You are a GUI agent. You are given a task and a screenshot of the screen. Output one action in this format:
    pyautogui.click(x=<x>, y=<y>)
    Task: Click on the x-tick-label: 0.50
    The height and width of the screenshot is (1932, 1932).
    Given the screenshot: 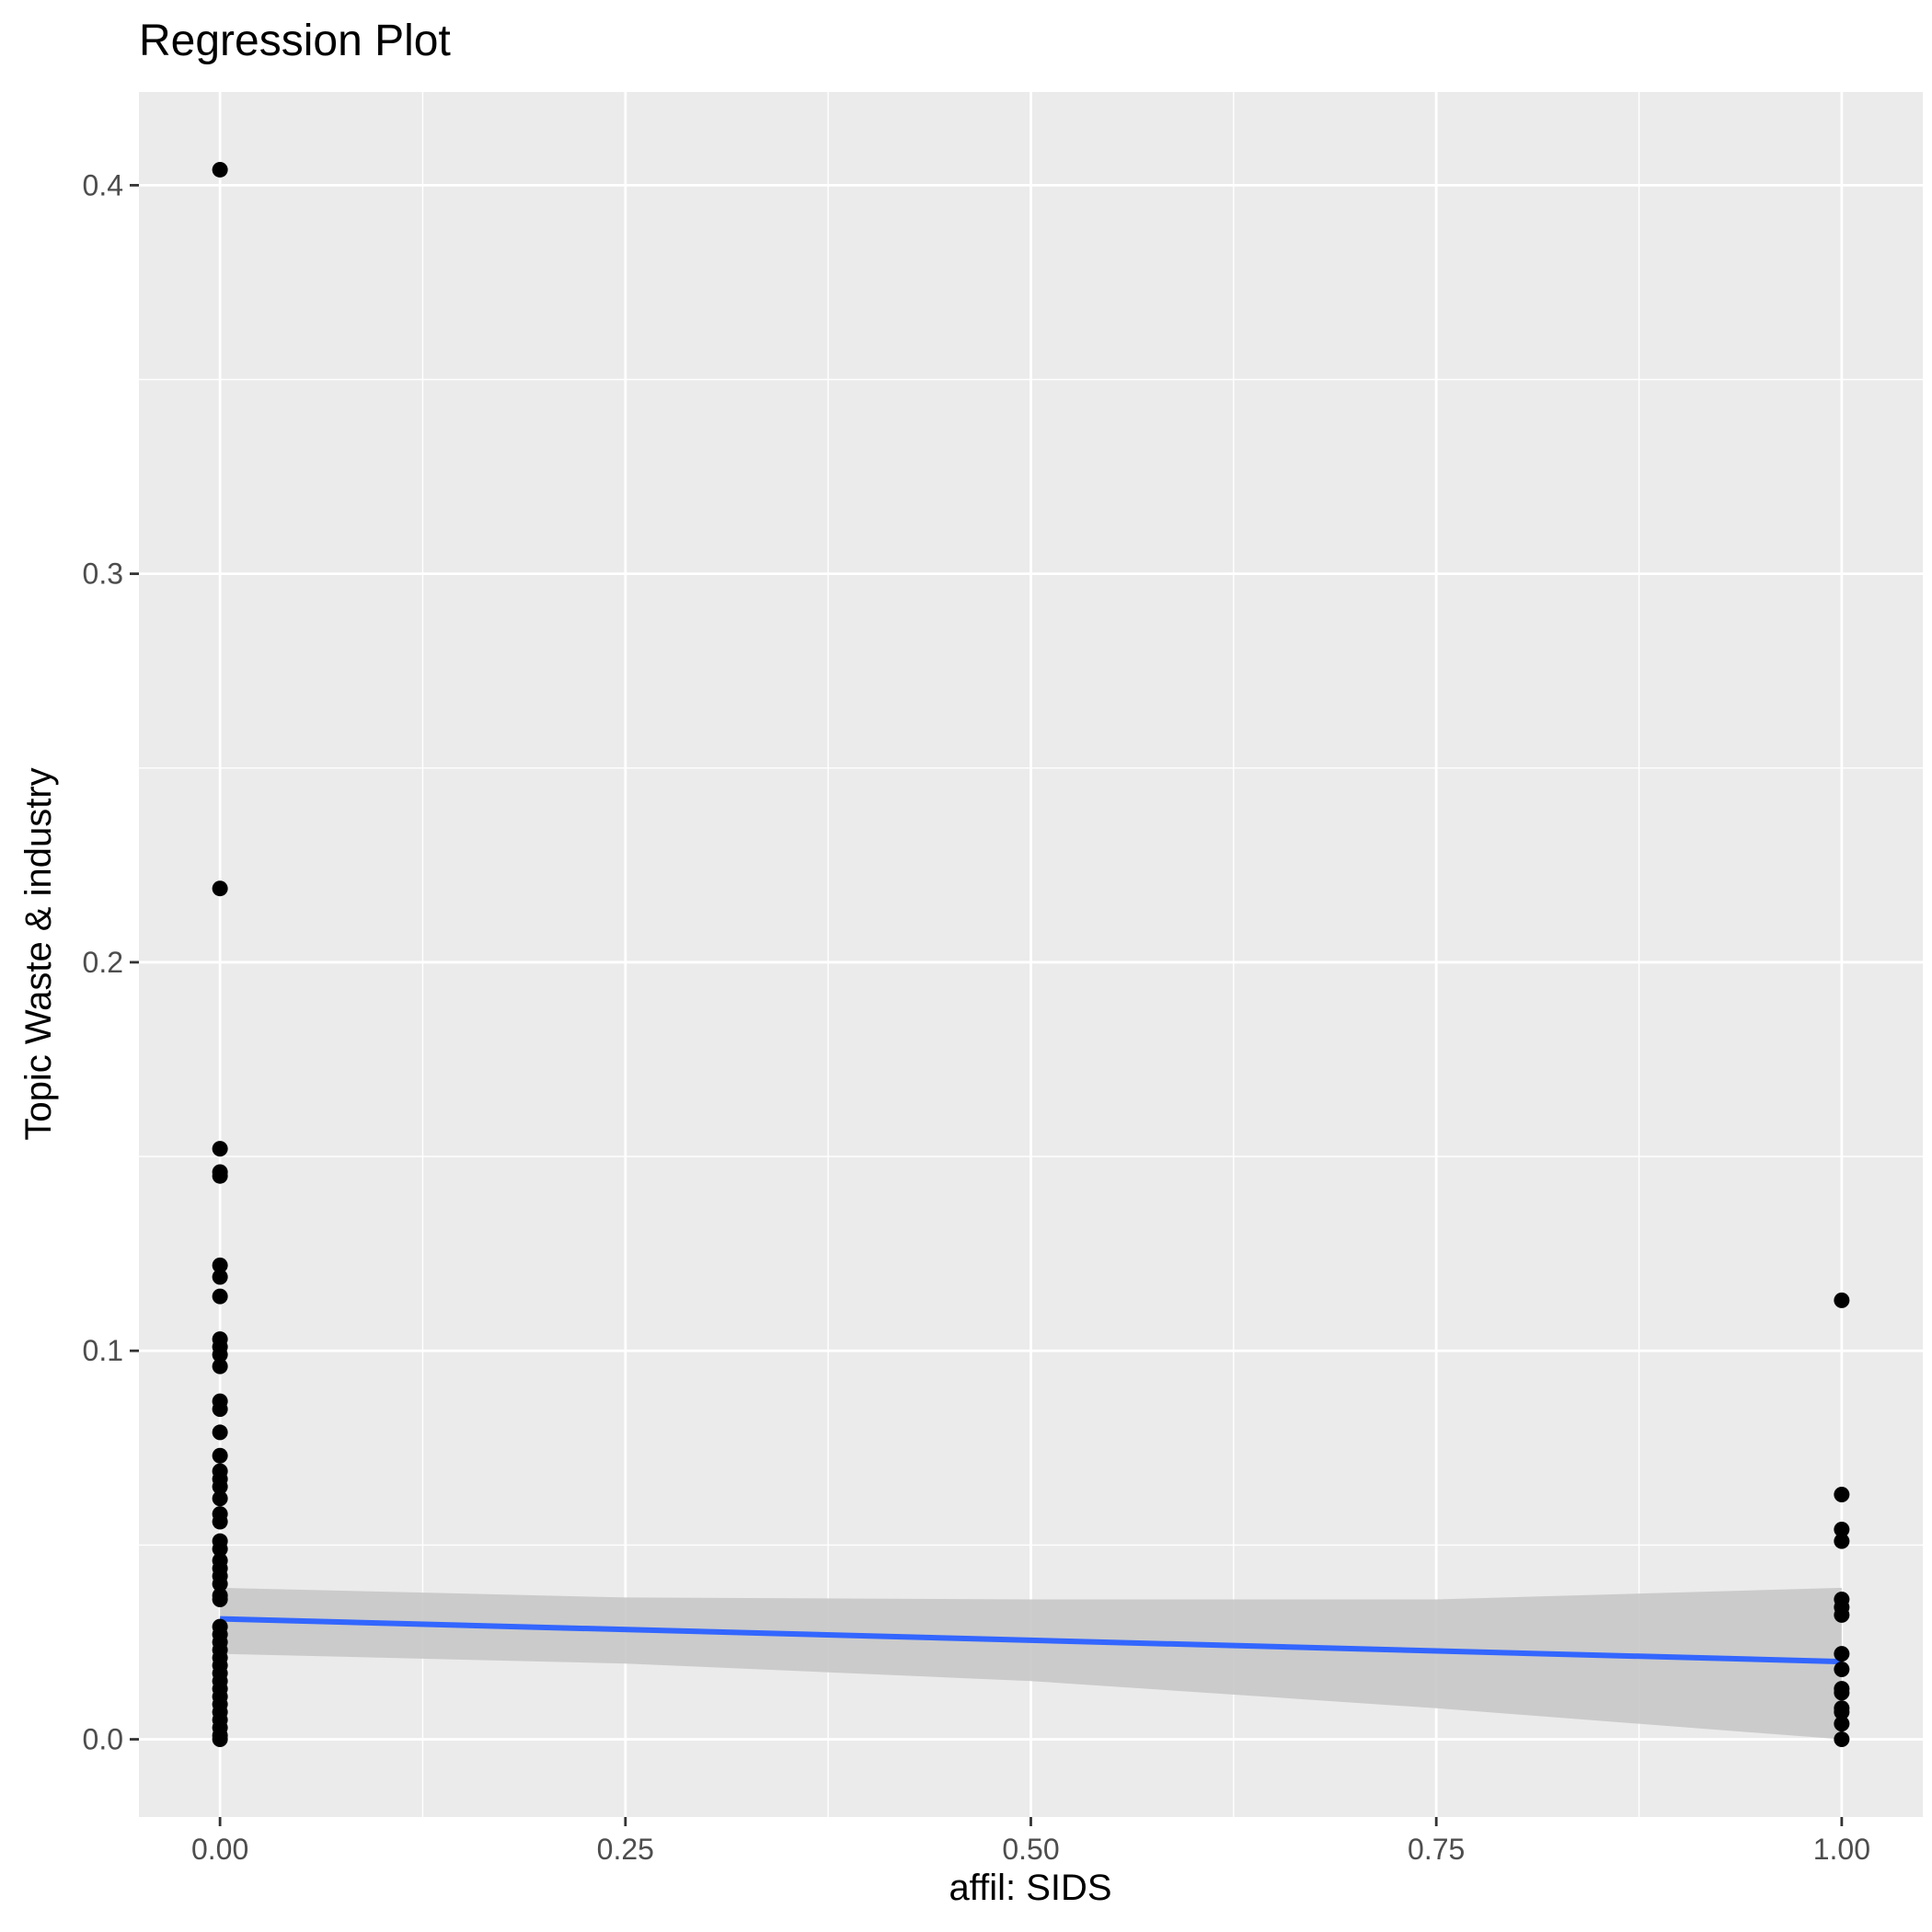 What is the action you would take?
    pyautogui.click(x=1030, y=1849)
    